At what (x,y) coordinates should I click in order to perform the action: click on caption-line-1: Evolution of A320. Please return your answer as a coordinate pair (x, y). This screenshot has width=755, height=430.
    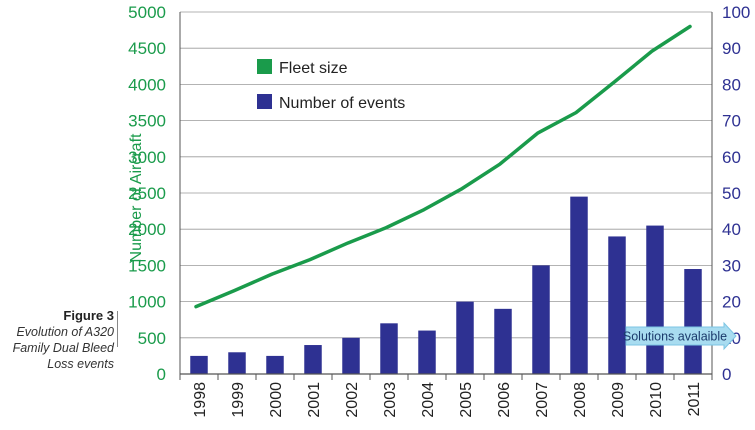
    Looking at the image, I should click on (65, 332).